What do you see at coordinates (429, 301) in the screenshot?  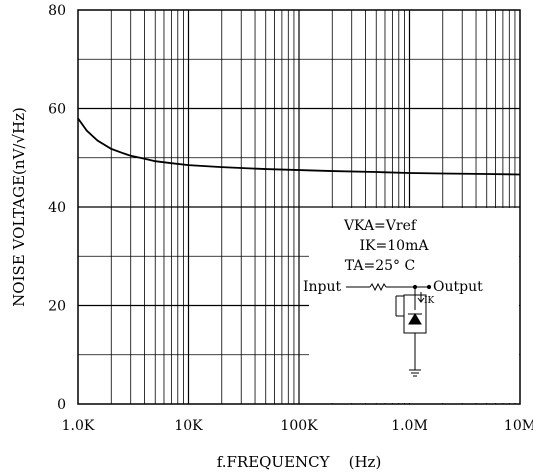 I see `circuit-current-label: IK` at bounding box center [429, 301].